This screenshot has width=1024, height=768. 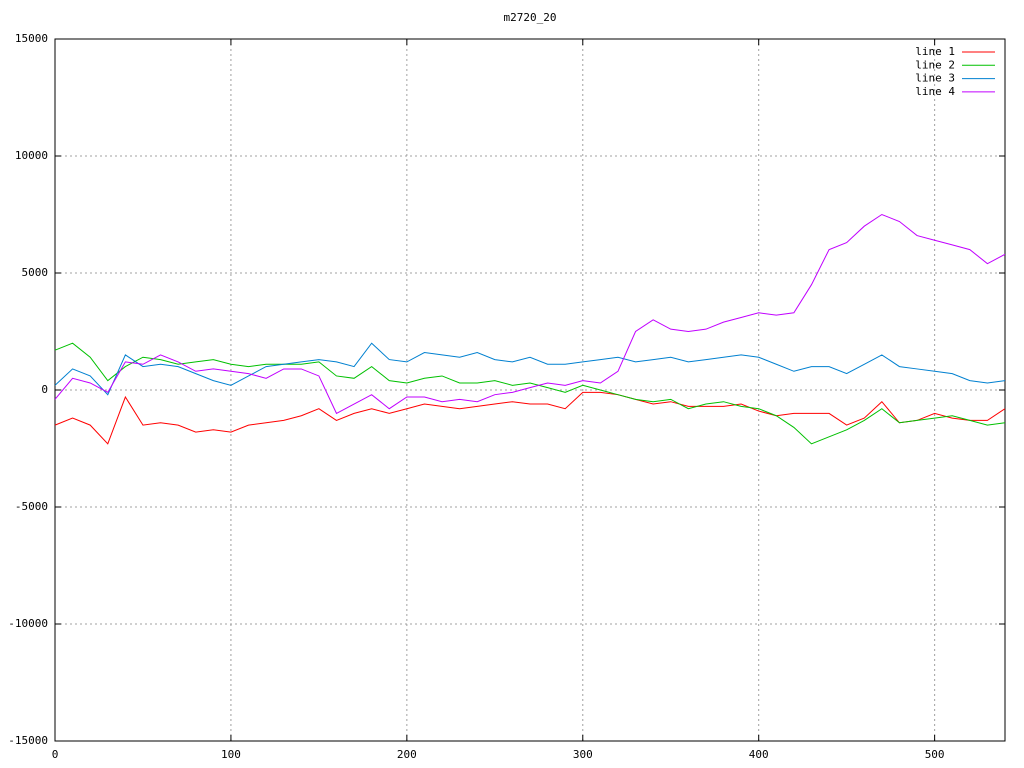 I want to click on y-tick-label: -10000, so click(x=28, y=623).